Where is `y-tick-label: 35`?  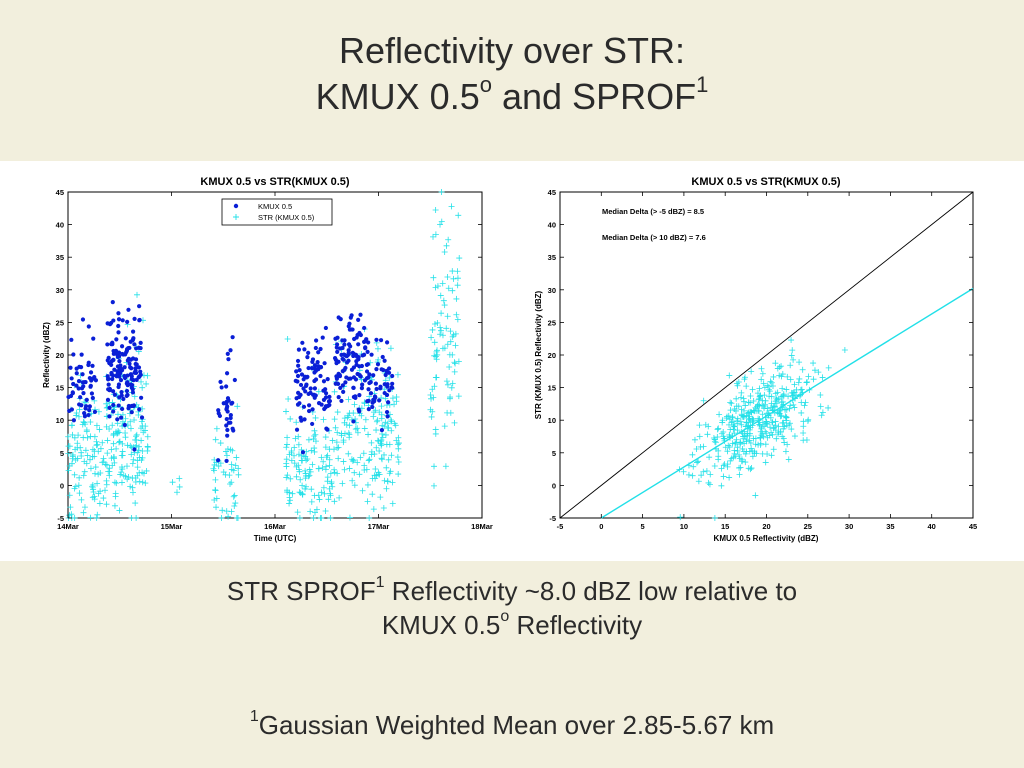 y-tick-label: 35 is located at coordinates (552, 257).